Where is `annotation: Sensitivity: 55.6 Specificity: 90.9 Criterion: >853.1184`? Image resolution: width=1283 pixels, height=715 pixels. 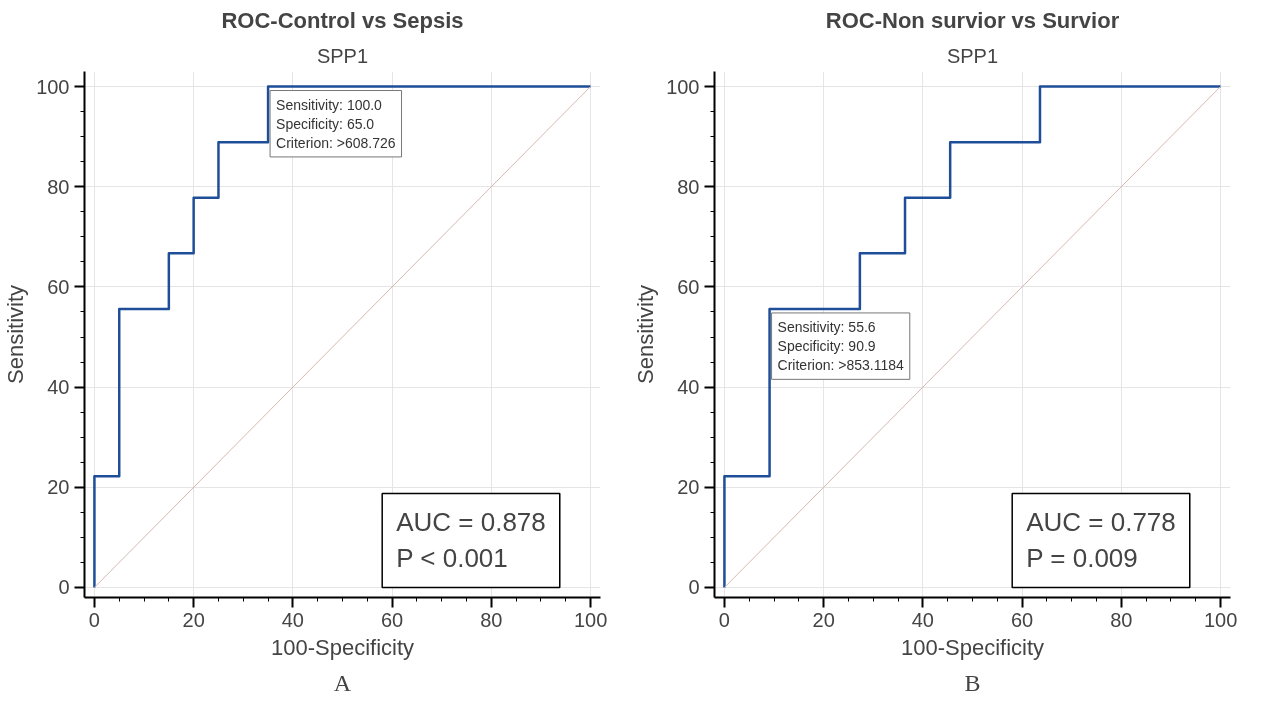
annotation: Sensitivity: 55.6 Specificity: 90.9 Criterion: >853.1184 is located at coordinates (840, 346).